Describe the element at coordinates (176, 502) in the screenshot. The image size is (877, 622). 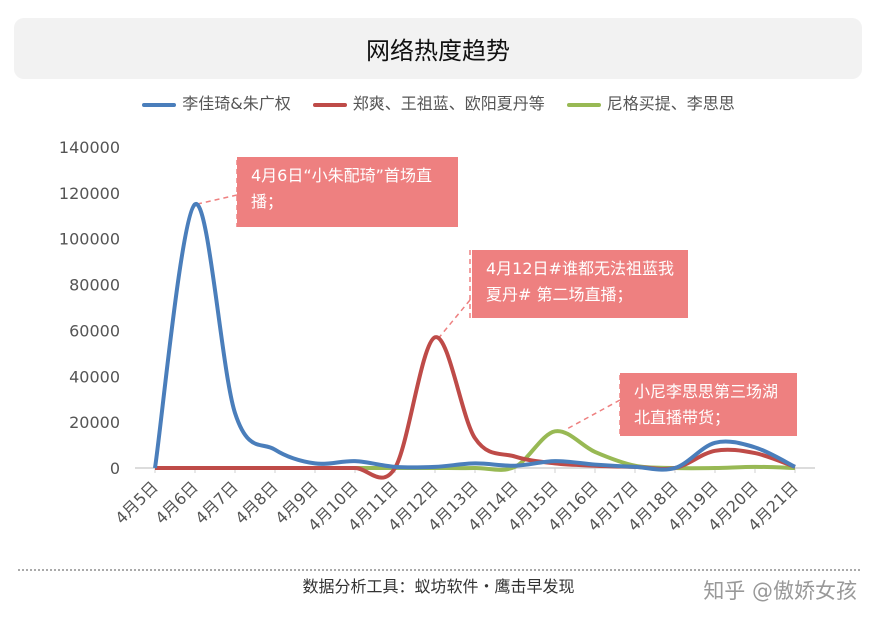
I see `x-tick-label: 4月6日` at that location.